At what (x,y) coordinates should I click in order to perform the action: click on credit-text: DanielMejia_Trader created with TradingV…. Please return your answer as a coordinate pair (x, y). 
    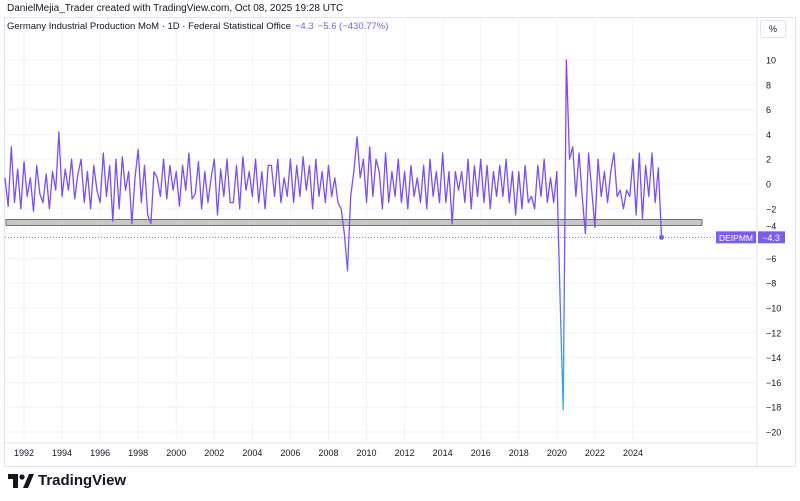
    Looking at the image, I should click on (175, 8).